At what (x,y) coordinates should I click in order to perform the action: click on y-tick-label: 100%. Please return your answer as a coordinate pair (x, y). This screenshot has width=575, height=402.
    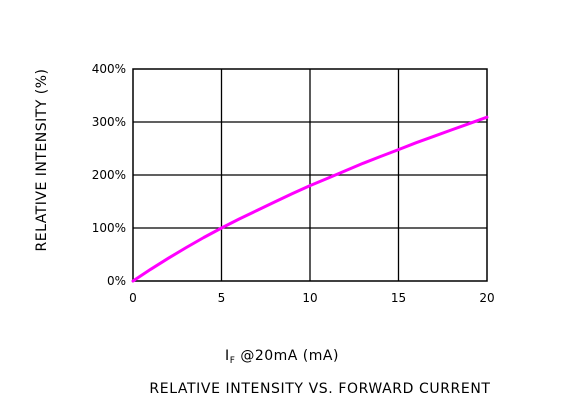
    Looking at the image, I should click on (109, 228).